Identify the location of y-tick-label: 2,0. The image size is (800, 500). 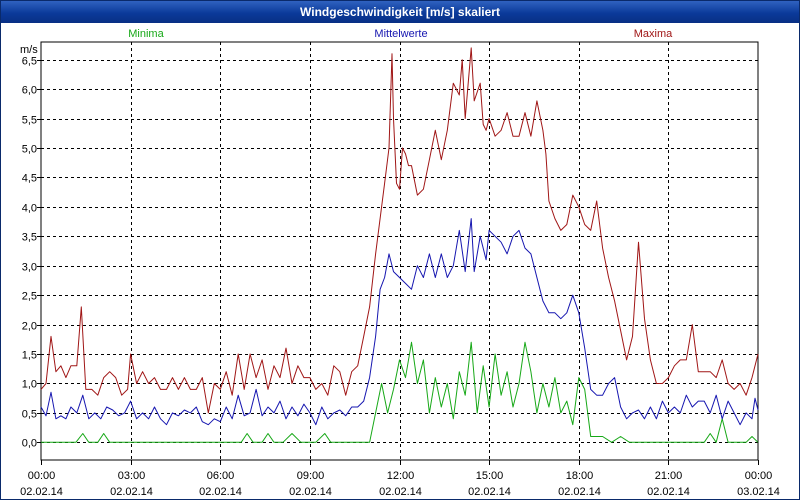
(29, 327).